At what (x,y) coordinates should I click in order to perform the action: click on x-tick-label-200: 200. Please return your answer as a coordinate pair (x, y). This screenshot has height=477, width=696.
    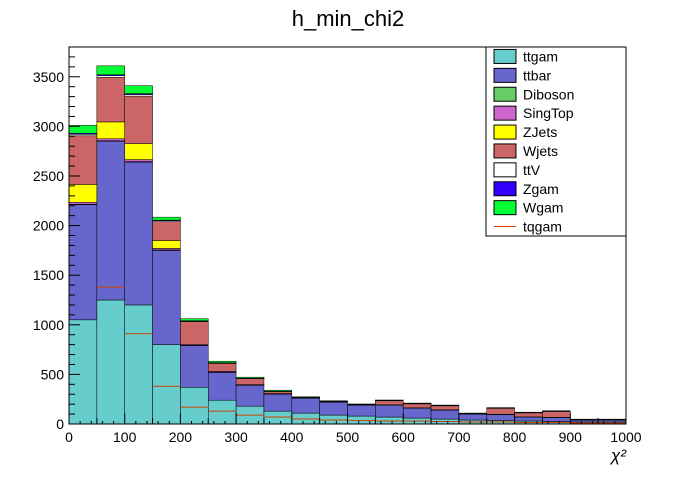
    Looking at the image, I should click on (181, 437).